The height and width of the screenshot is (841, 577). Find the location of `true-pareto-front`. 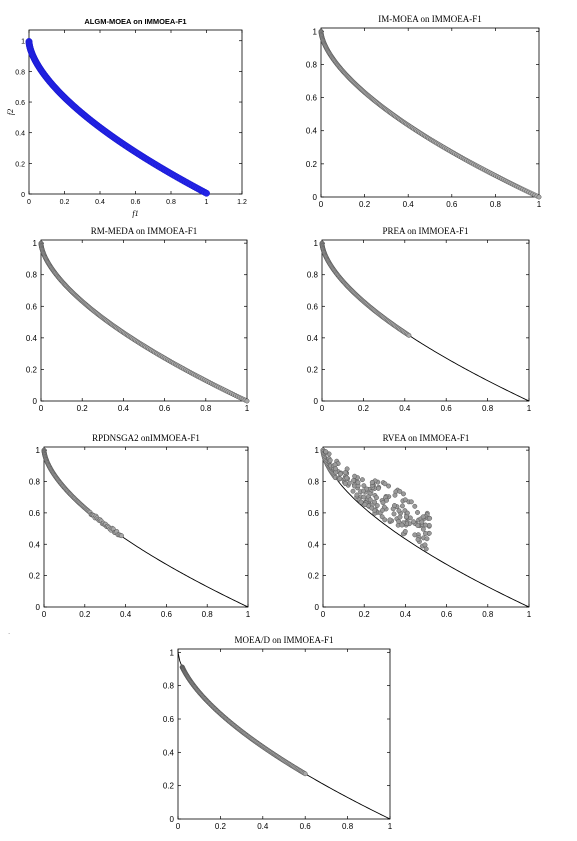

true-pareto-front is located at coordinates (426, 529).